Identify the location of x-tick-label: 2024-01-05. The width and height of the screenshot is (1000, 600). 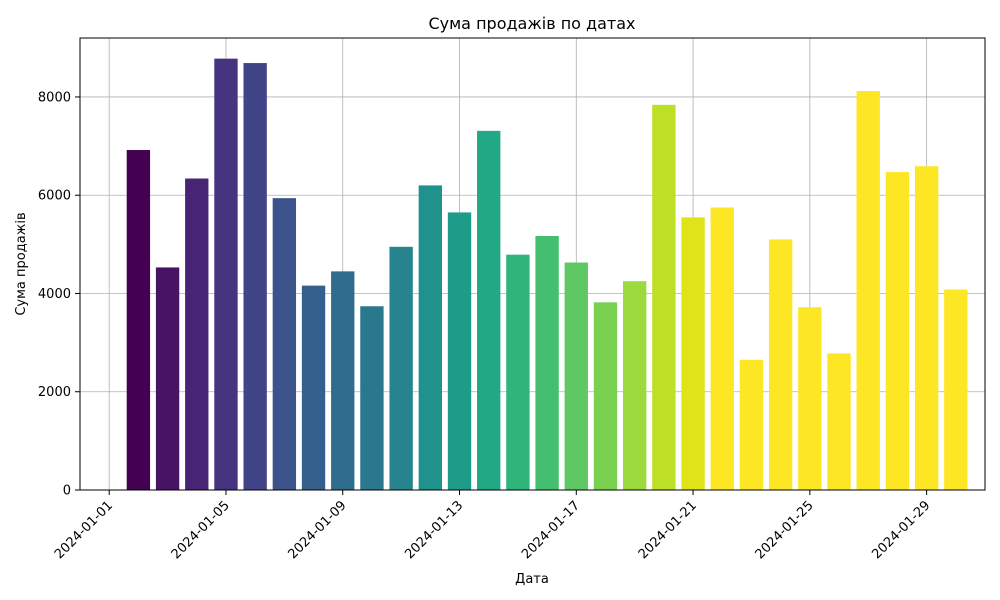
(201, 530).